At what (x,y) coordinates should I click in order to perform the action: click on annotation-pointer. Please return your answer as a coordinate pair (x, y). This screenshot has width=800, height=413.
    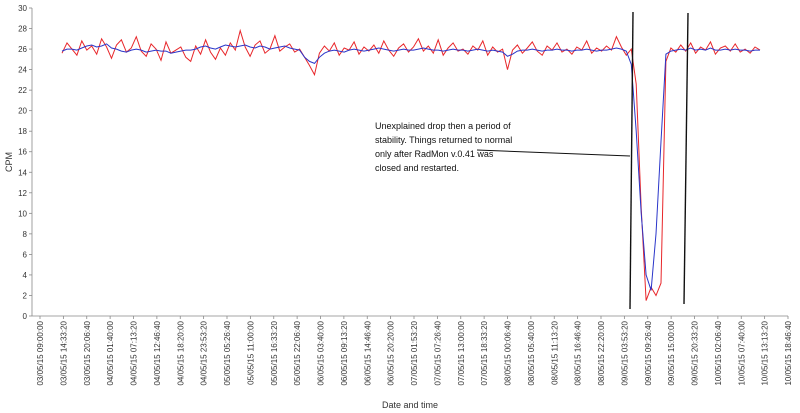
    Looking at the image, I should click on (553, 153).